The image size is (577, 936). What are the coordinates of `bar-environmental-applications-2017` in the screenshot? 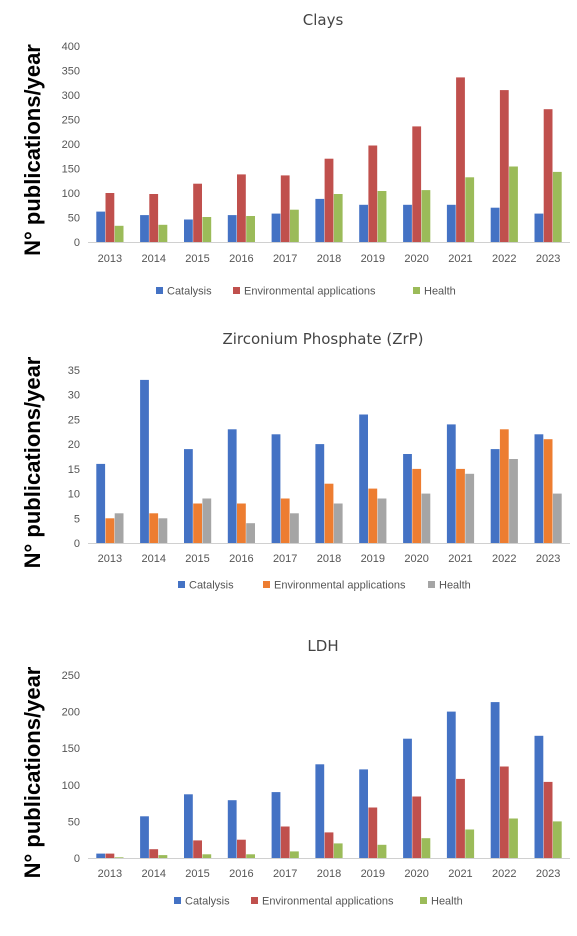 It's located at (285, 520).